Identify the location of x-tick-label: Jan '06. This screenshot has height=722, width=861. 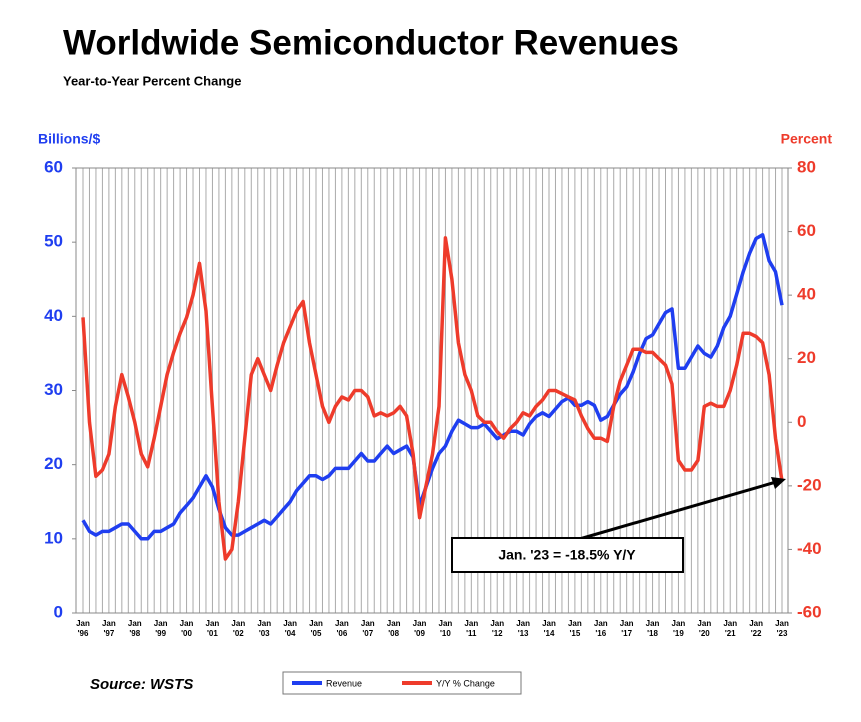
(342, 628).